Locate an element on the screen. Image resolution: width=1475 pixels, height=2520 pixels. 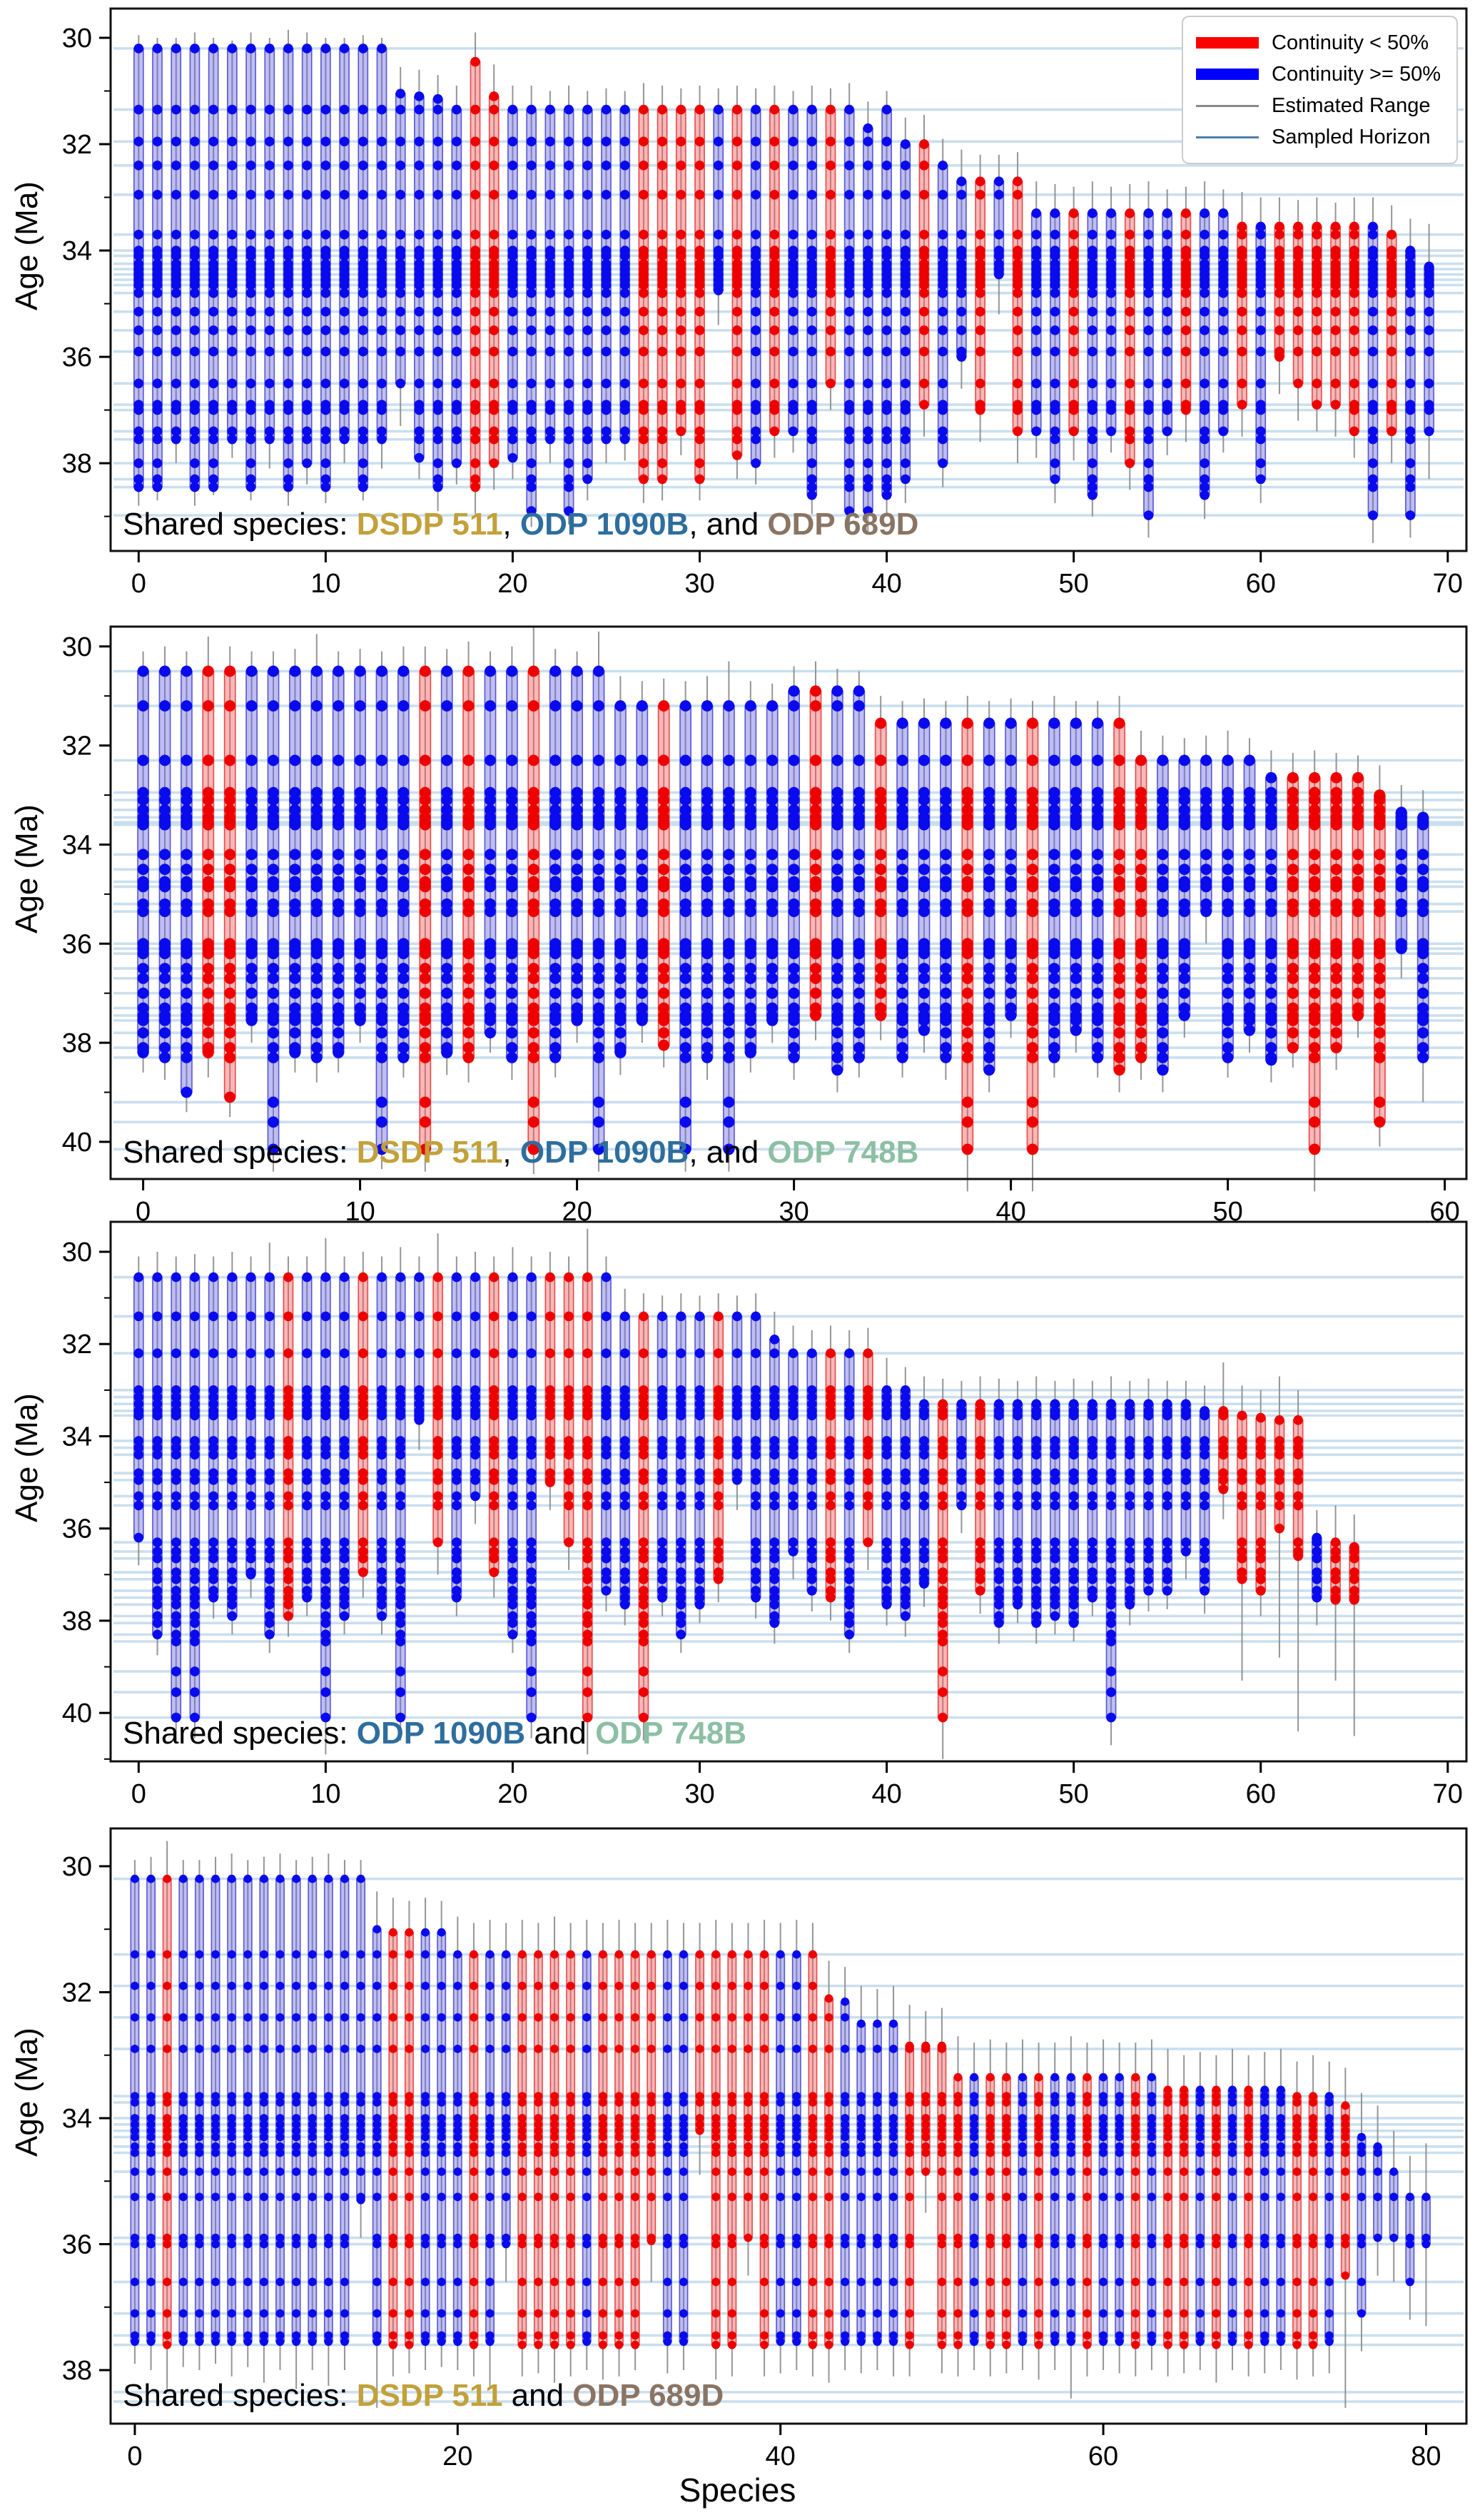
legend-item: Continuity >= 50% is located at coordinates (1318, 74).